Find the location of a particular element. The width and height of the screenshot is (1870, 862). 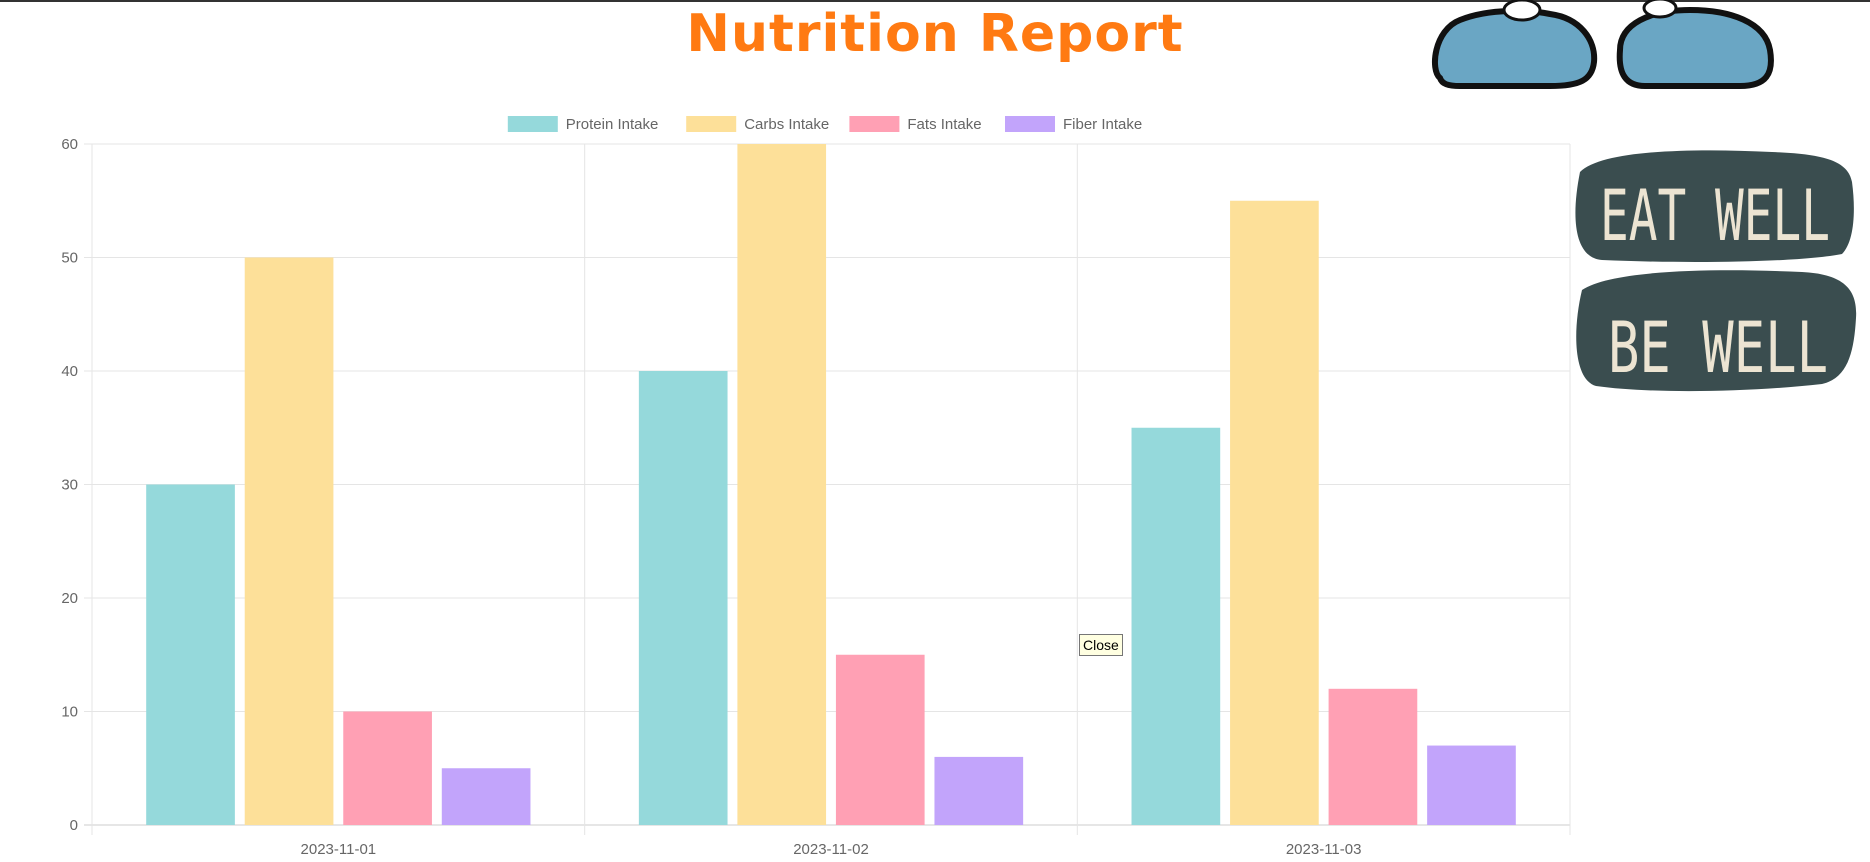

legend-label: Carbs Intake is located at coordinates (786, 124).